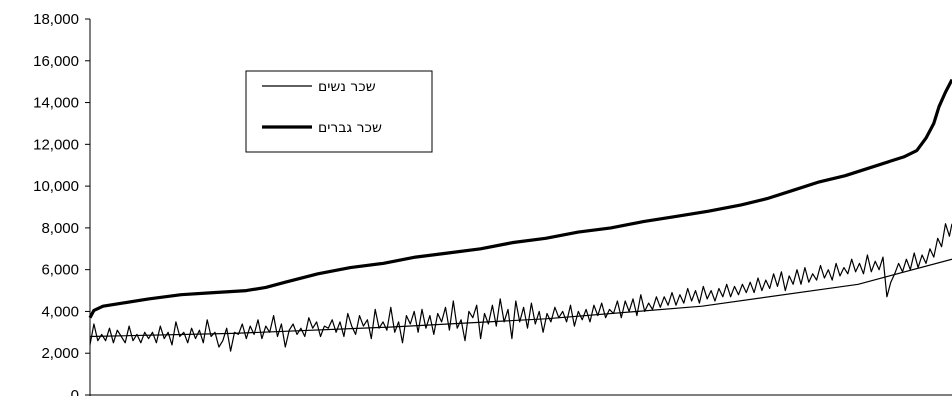  Describe the element at coordinates (75, 391) in the screenshot. I see `y-tick-label: 0` at that location.